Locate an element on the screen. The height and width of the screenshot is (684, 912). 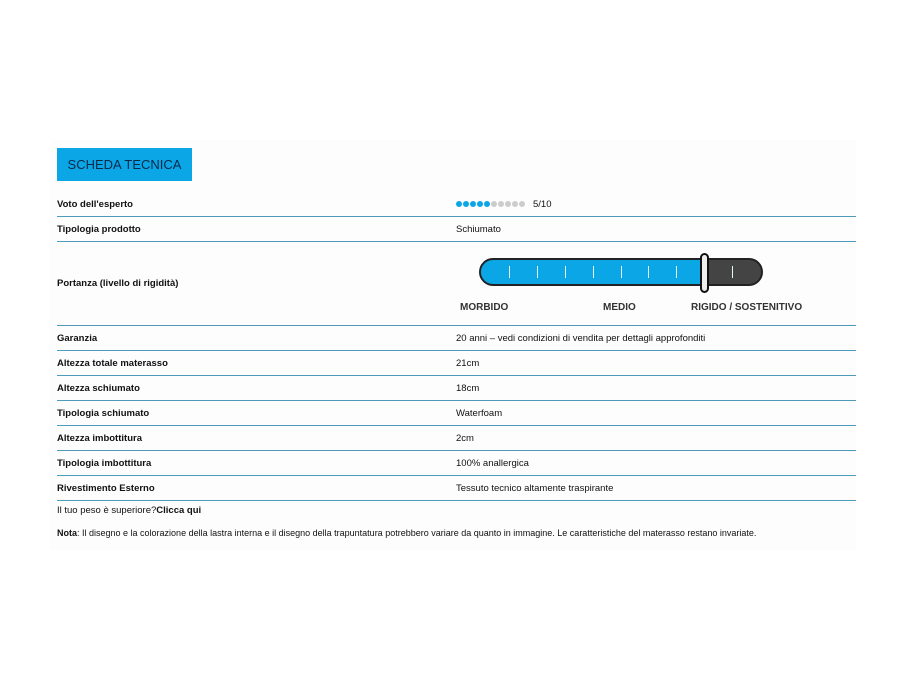
weight-question: Il tuo peso è superiore?Clicca qui is located at coordinates (129, 510).